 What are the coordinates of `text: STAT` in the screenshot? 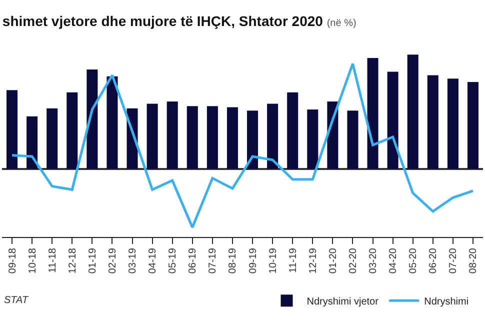 It's located at (16, 300).